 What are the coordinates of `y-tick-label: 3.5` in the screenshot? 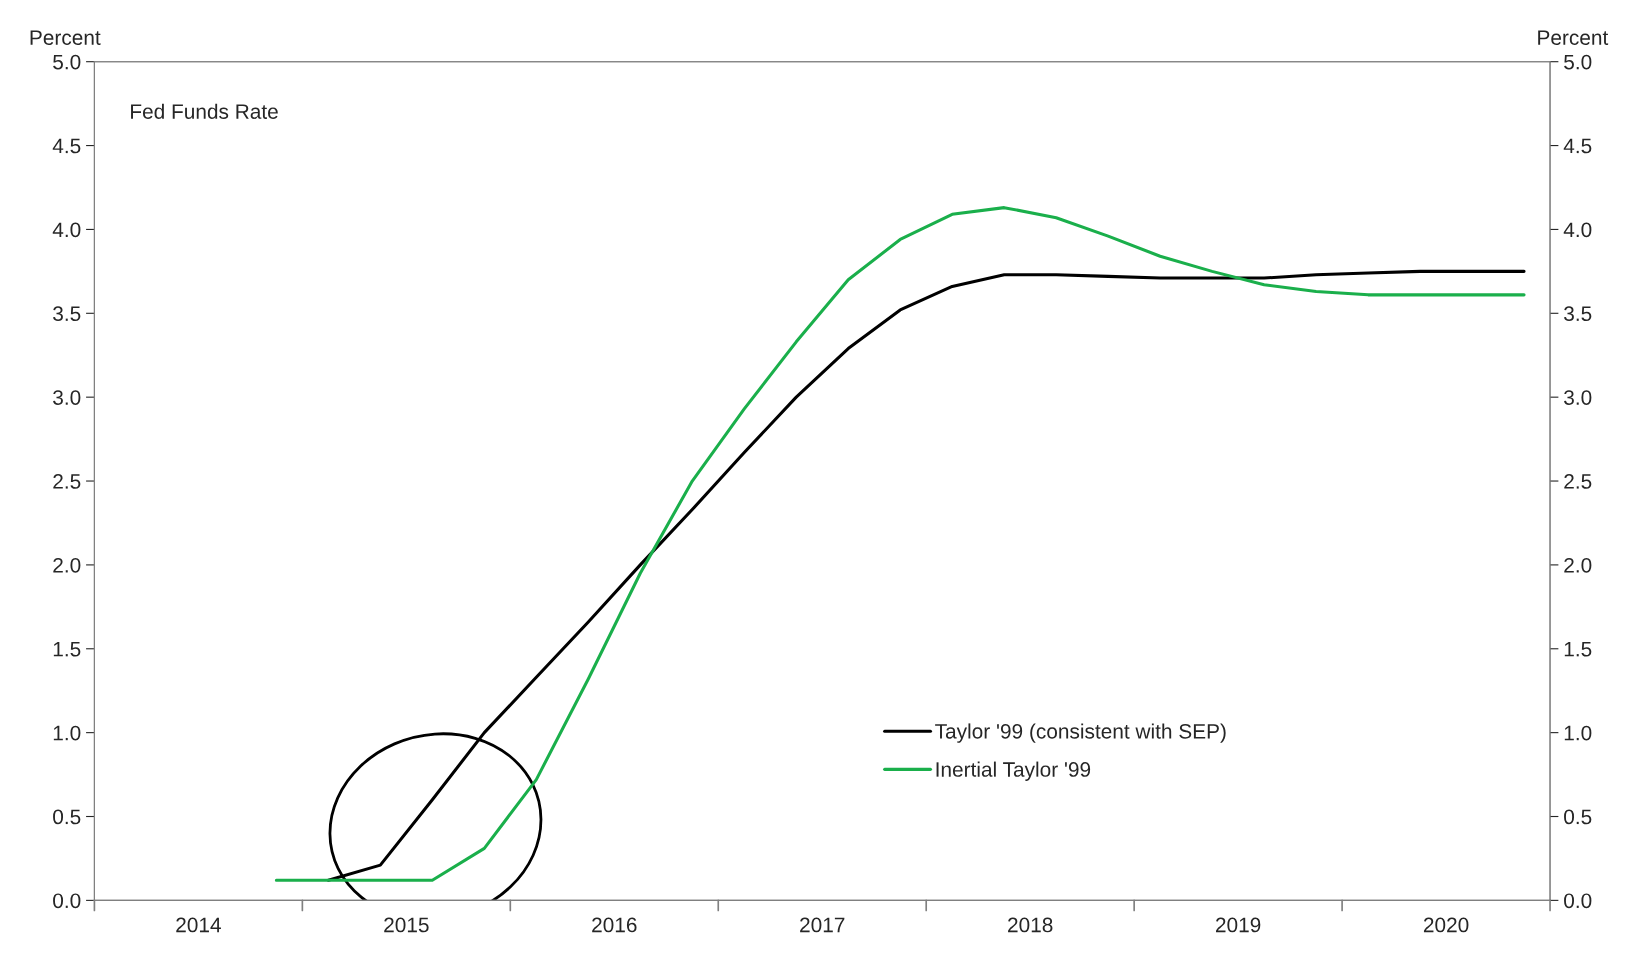 It's located at (67, 314).